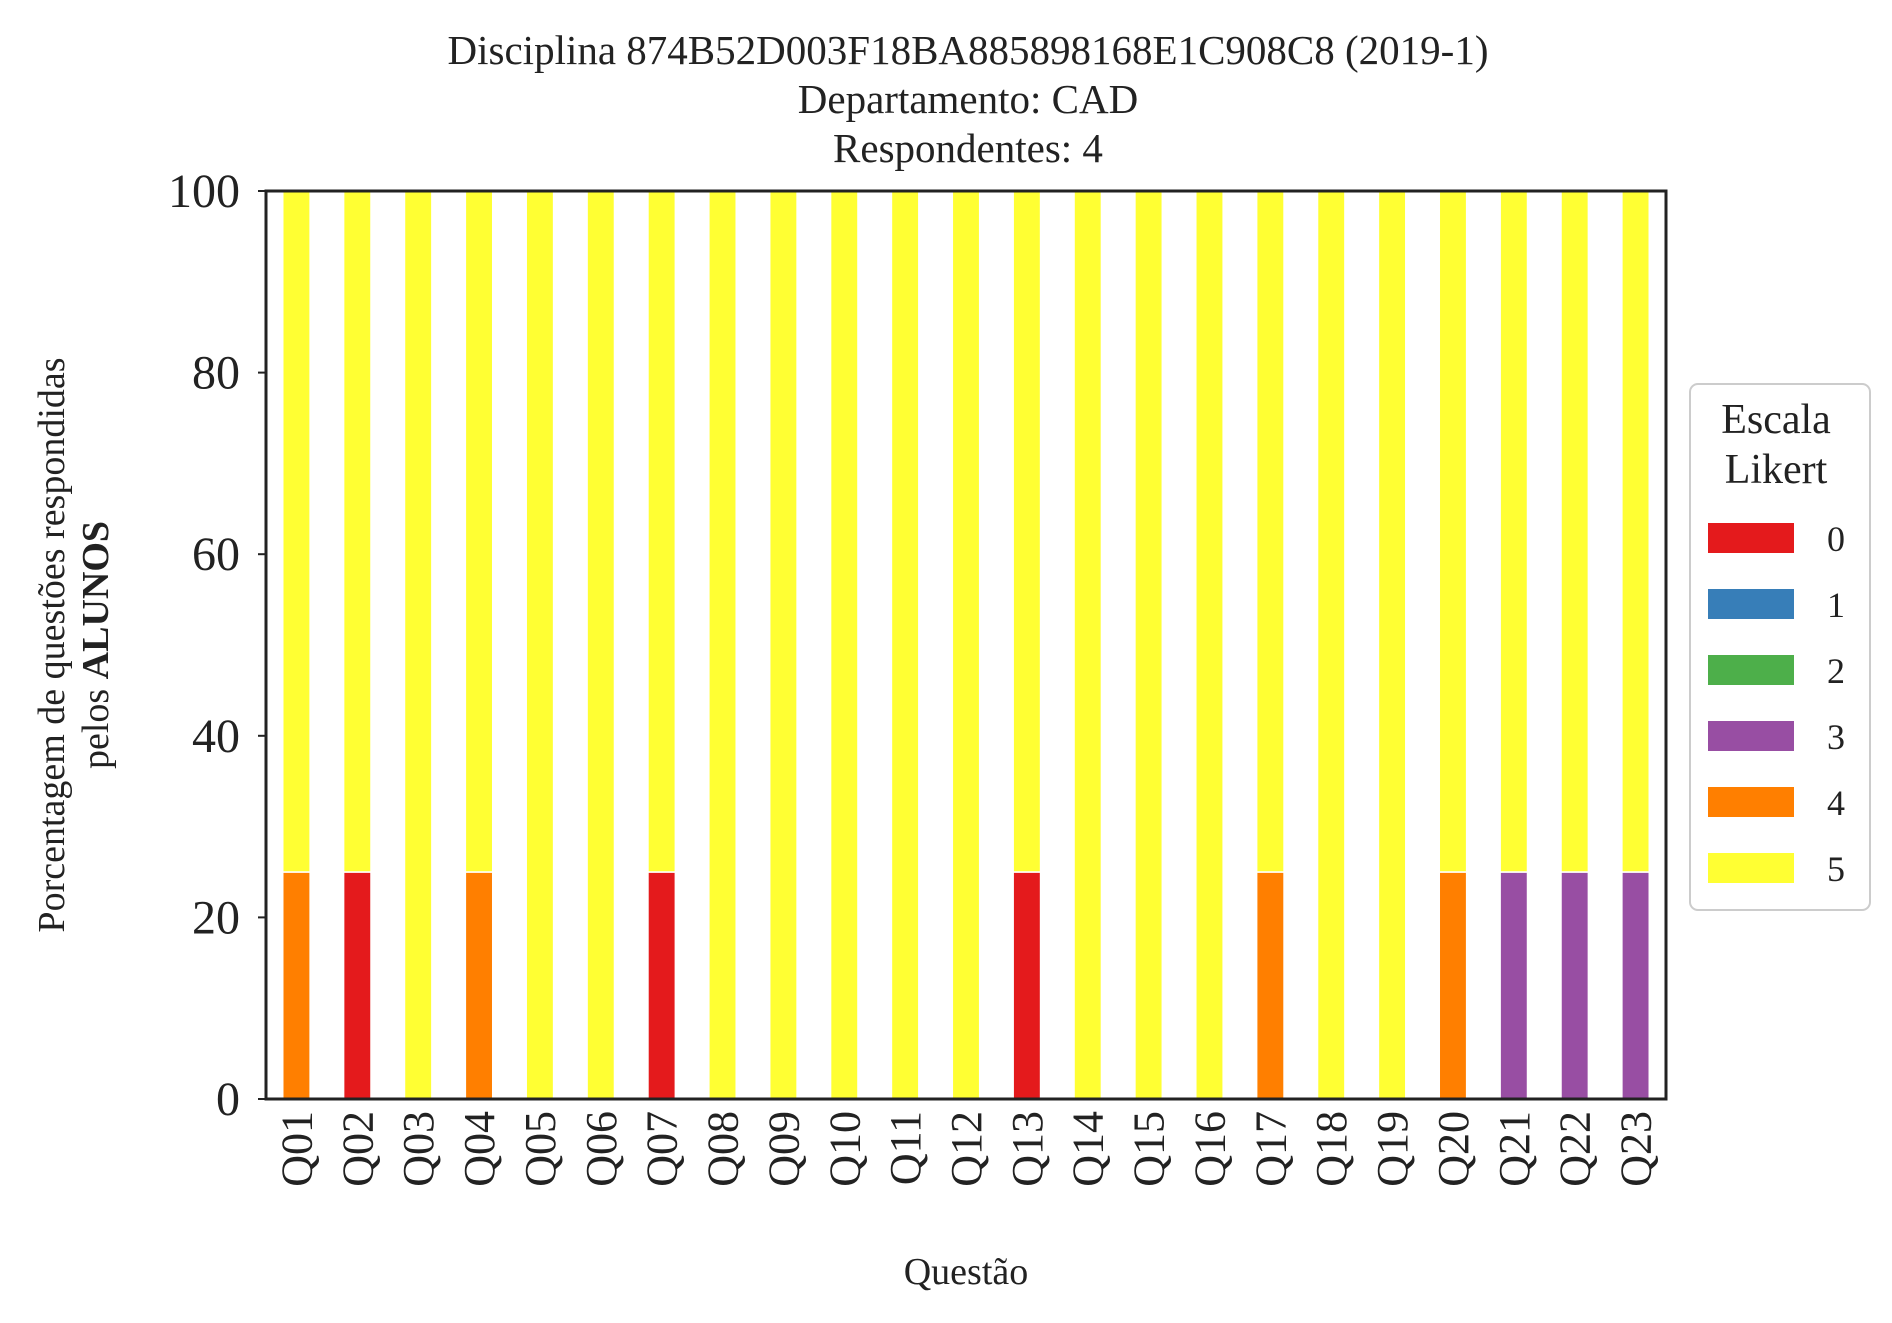 Image resolution: width=1892 pixels, height=1323 pixels. What do you see at coordinates (1270, 1149) in the screenshot?
I see `x-tick-label-q17: Q17` at bounding box center [1270, 1149].